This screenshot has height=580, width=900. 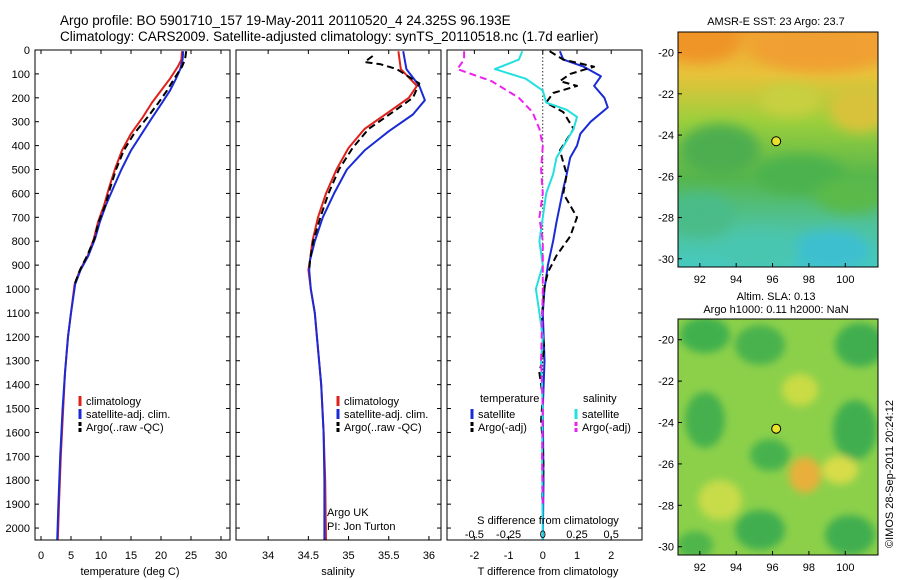 What do you see at coordinates (611, 535) in the screenshot?
I see `top-tick-label: 0.5` at bounding box center [611, 535].